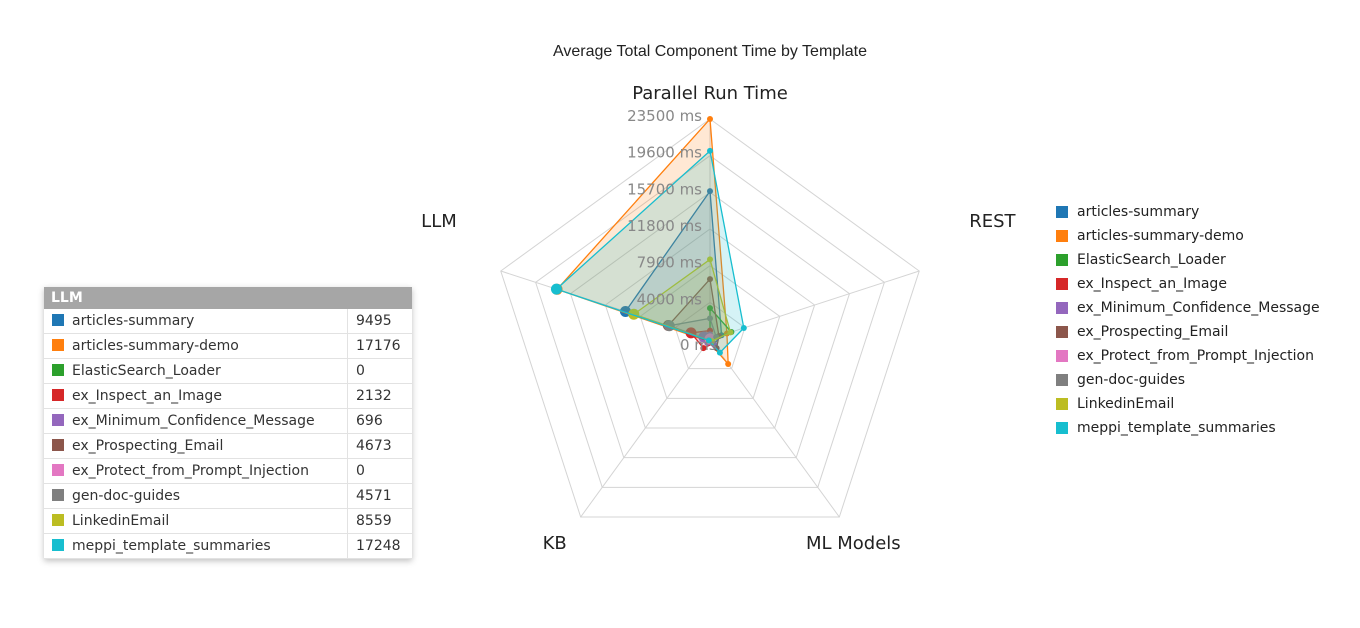 The width and height of the screenshot is (1360, 628). I want to click on tooltip-series-name: ex_Minimum_Confidence_Message, so click(196, 421).